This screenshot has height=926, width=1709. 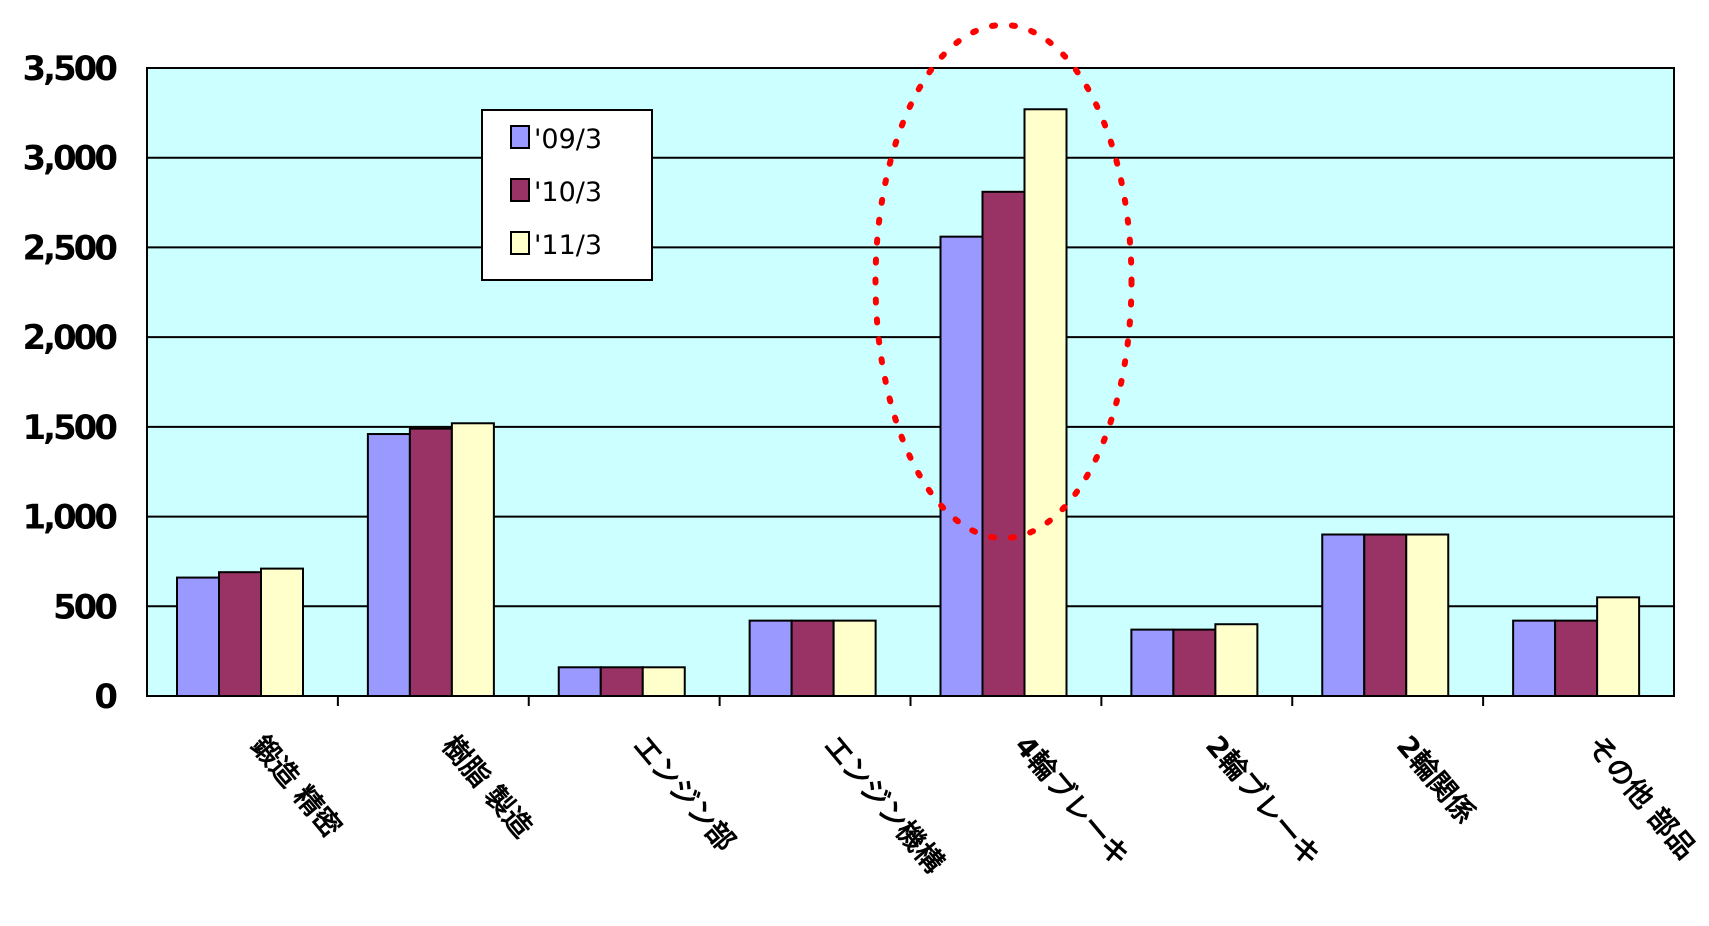 I want to click on x-tick-label: 鍛造 精密, so click(x=297, y=786).